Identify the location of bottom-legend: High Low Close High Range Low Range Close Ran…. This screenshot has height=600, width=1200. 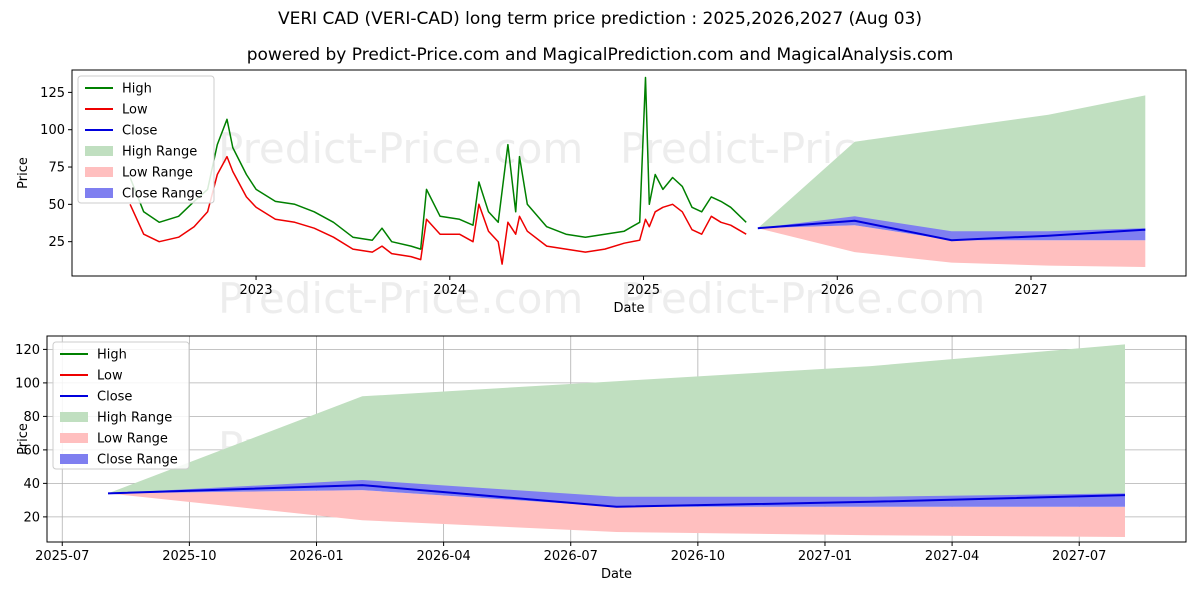
(121, 405).